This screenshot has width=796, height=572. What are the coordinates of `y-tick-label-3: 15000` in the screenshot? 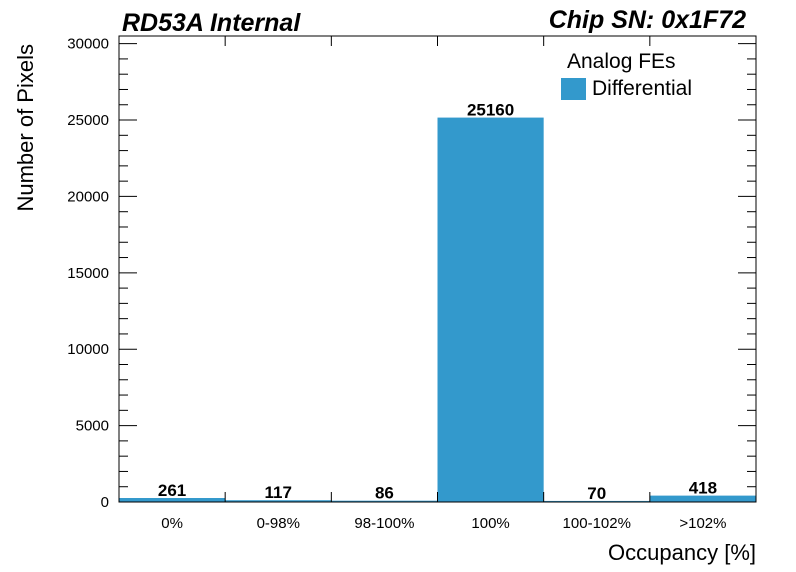 It's located at (88, 273).